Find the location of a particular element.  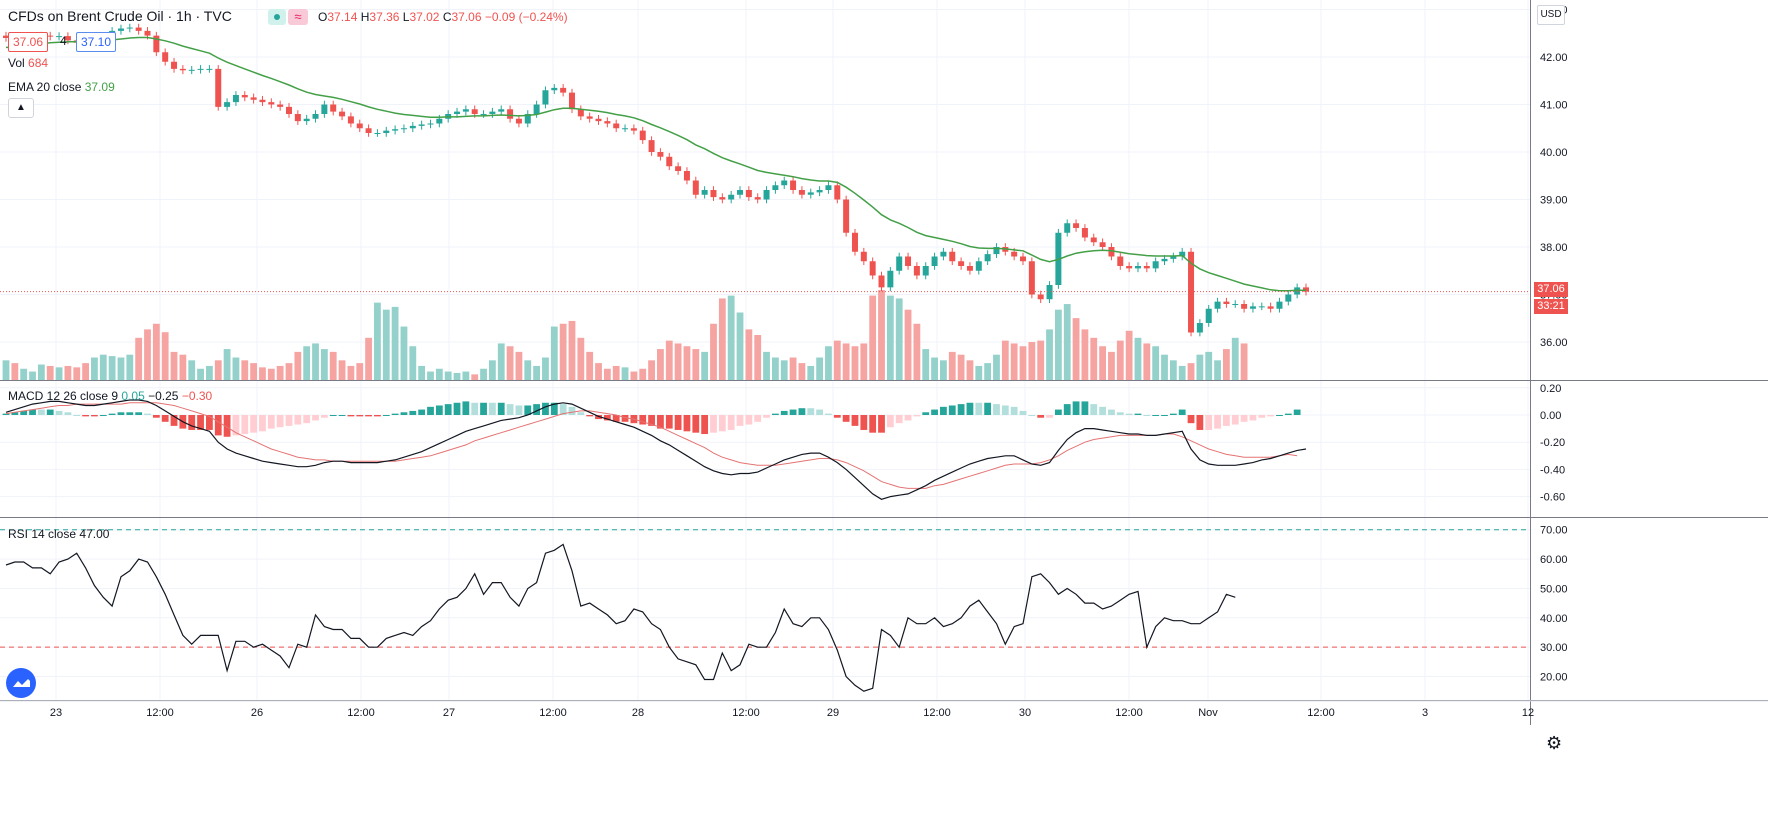

time-tick-label: 27 is located at coordinates (449, 713).